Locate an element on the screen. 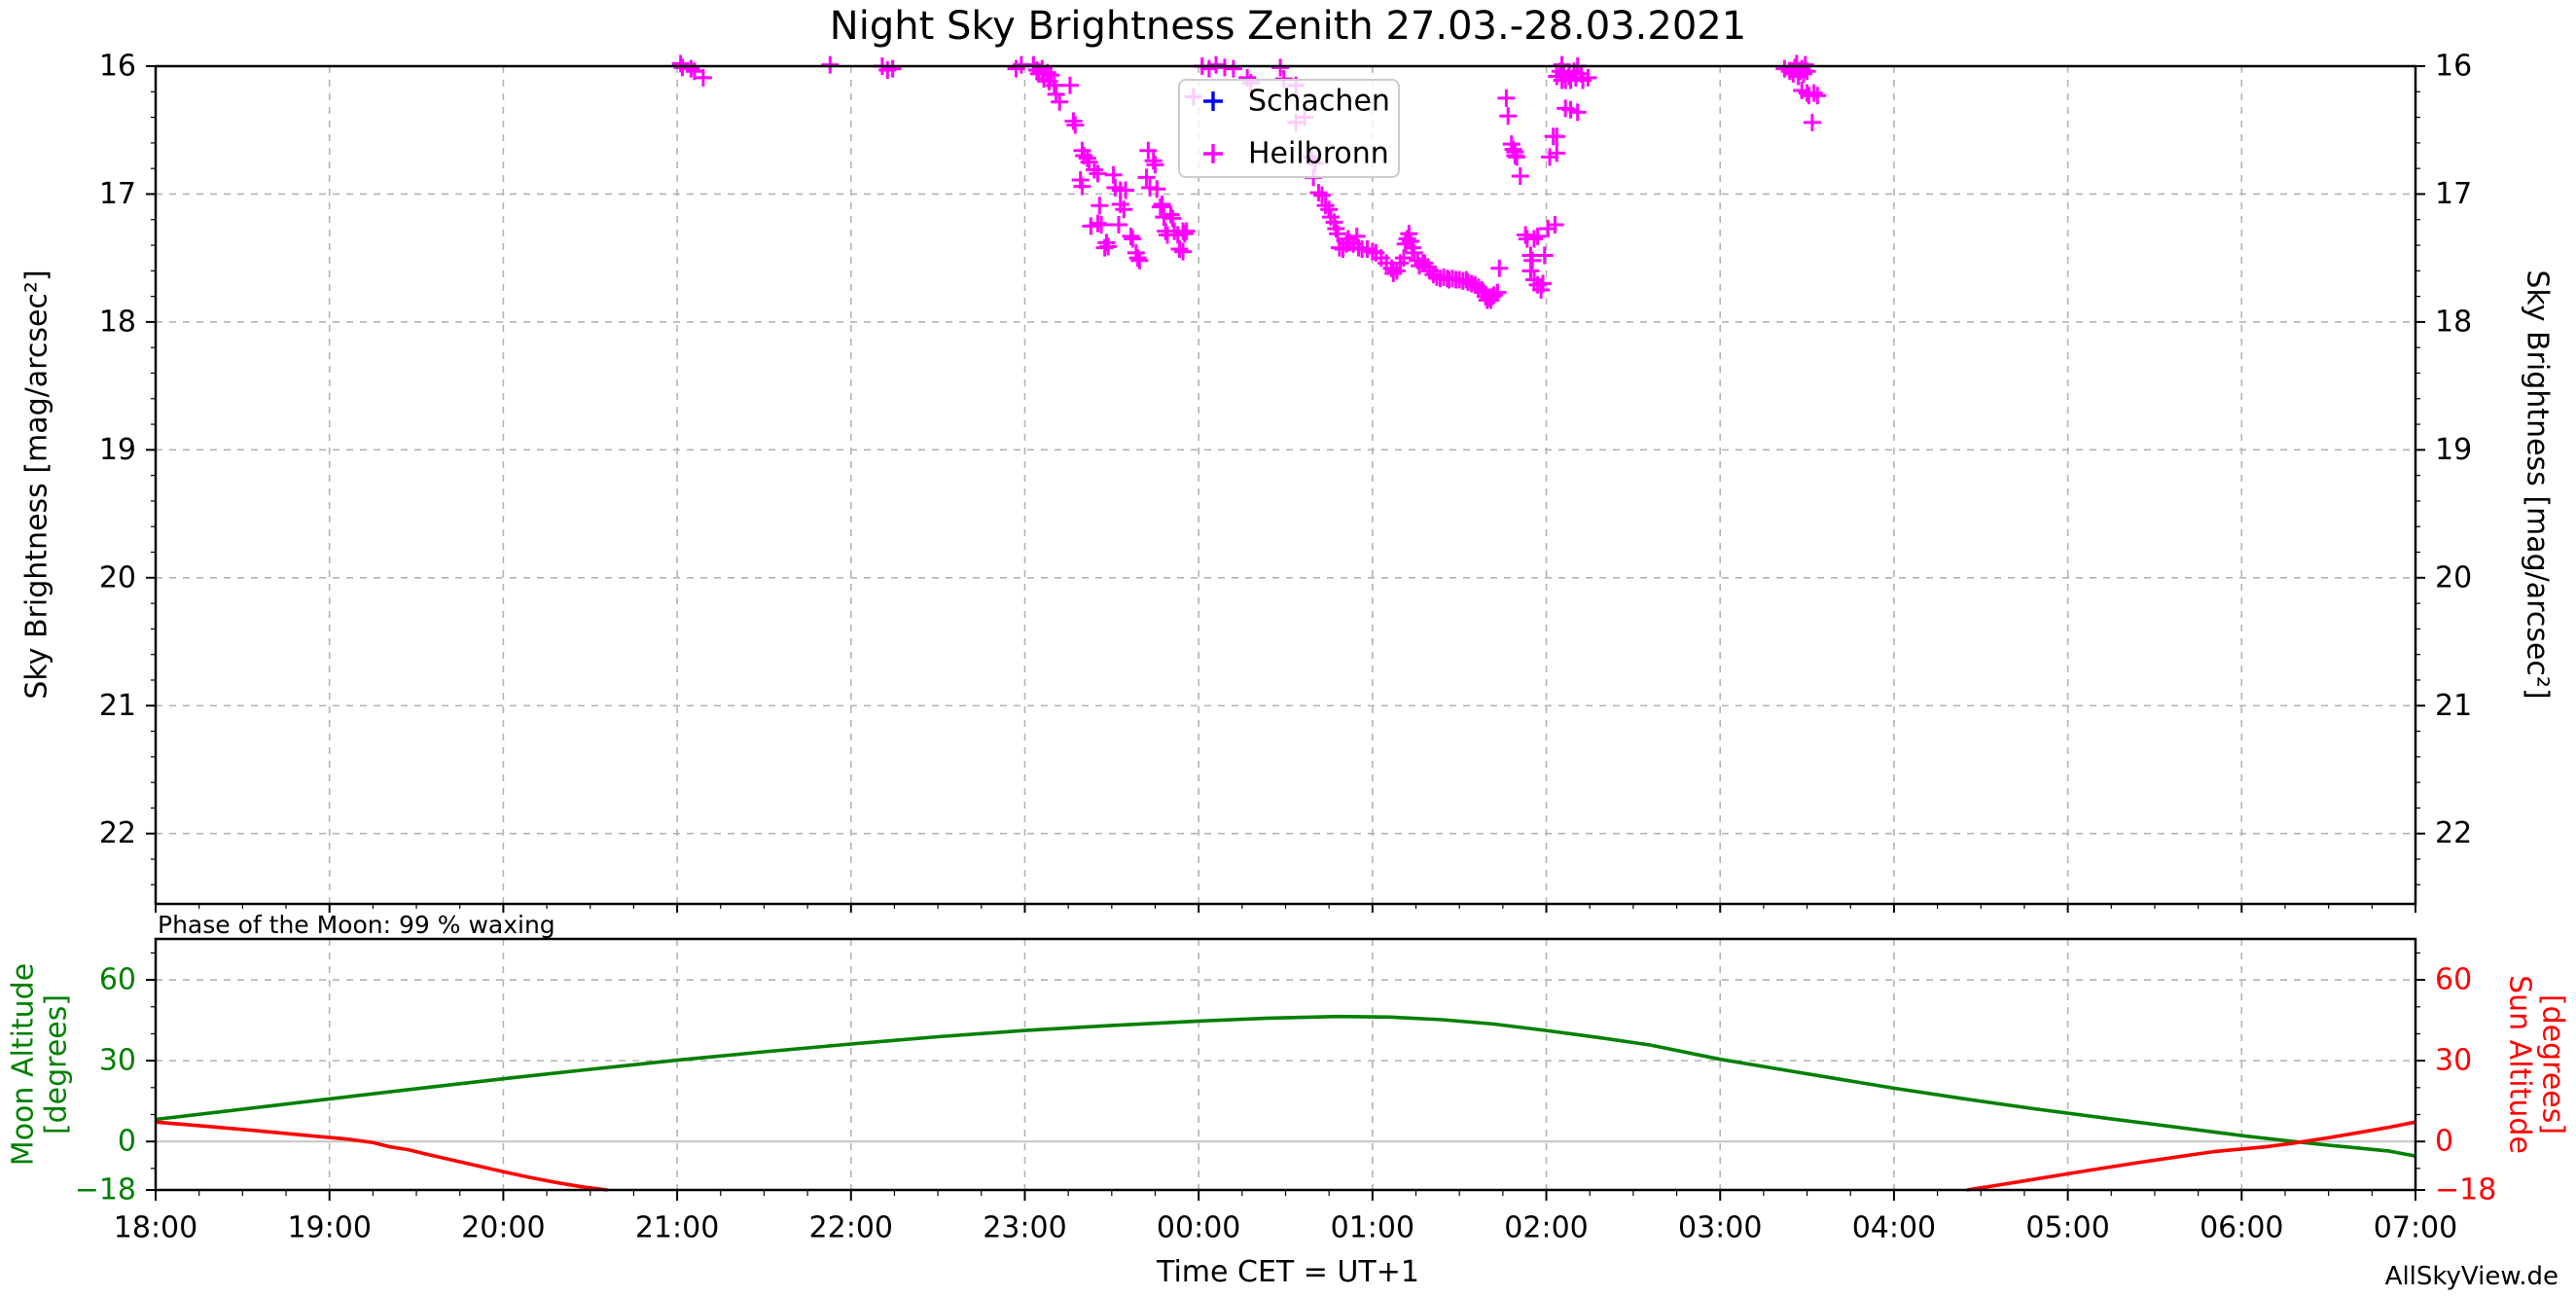 Image resolution: width=2576 pixels, height=1297 pixels. legend-label: Schachen is located at coordinates (1319, 102).